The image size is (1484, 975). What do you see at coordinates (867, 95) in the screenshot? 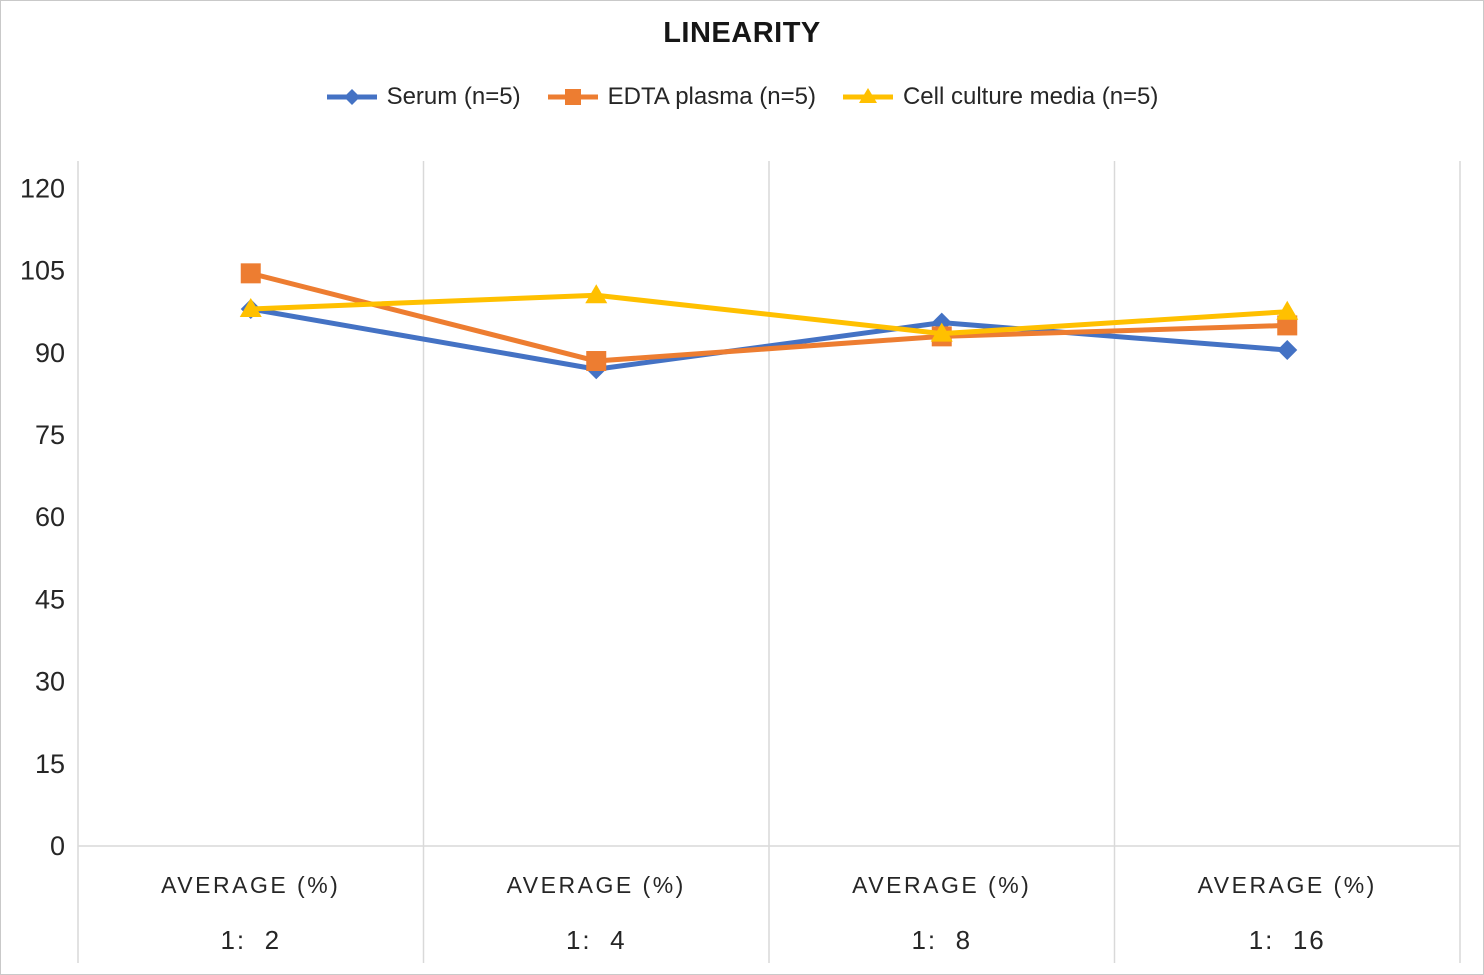
I see `triangle-marker-icon` at bounding box center [867, 95].